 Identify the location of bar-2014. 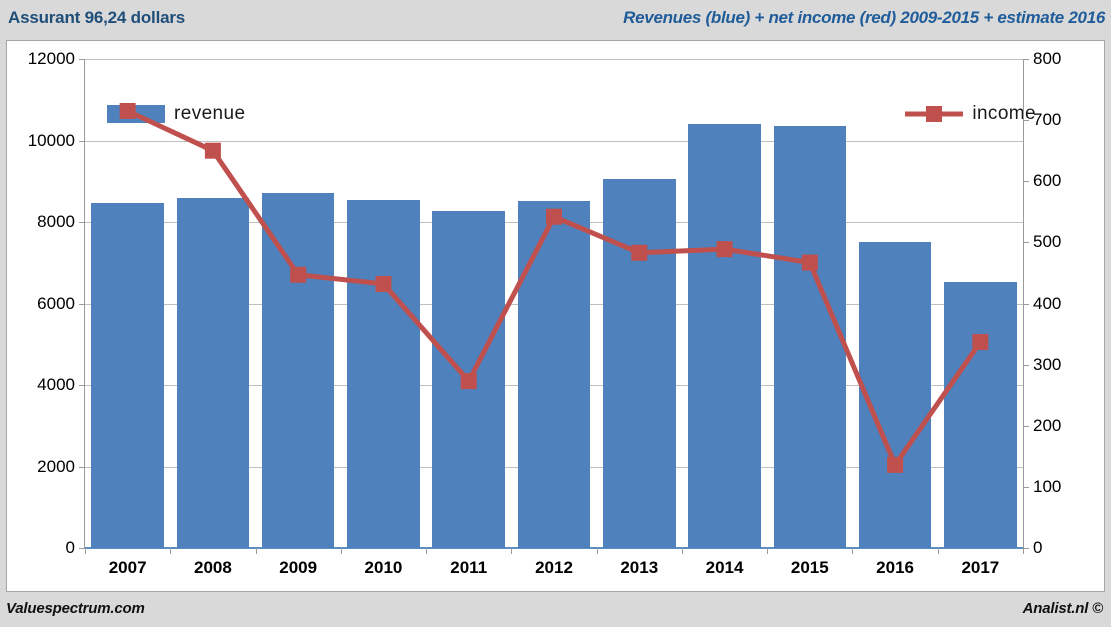
(724, 336).